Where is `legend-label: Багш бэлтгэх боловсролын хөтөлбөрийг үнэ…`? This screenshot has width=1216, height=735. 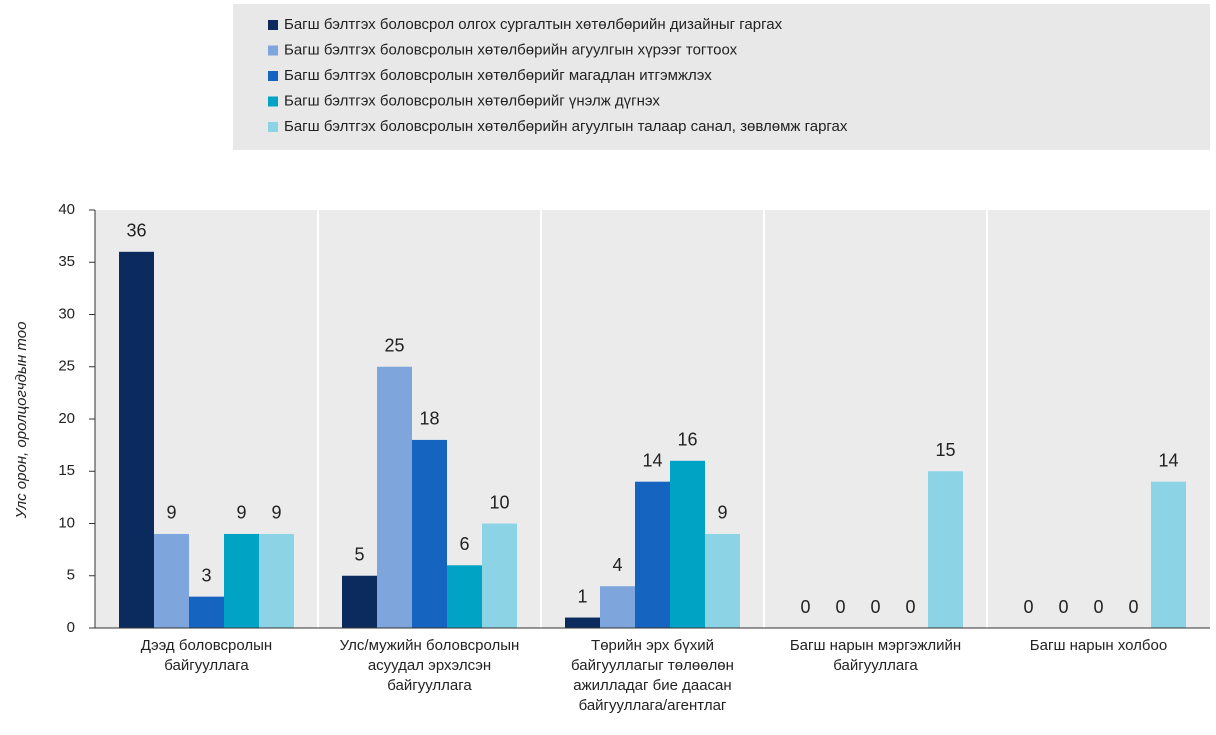
legend-label: Багш бэлтгэх боловсролын хөтөлбөрийг үнэ… is located at coordinates (472, 100).